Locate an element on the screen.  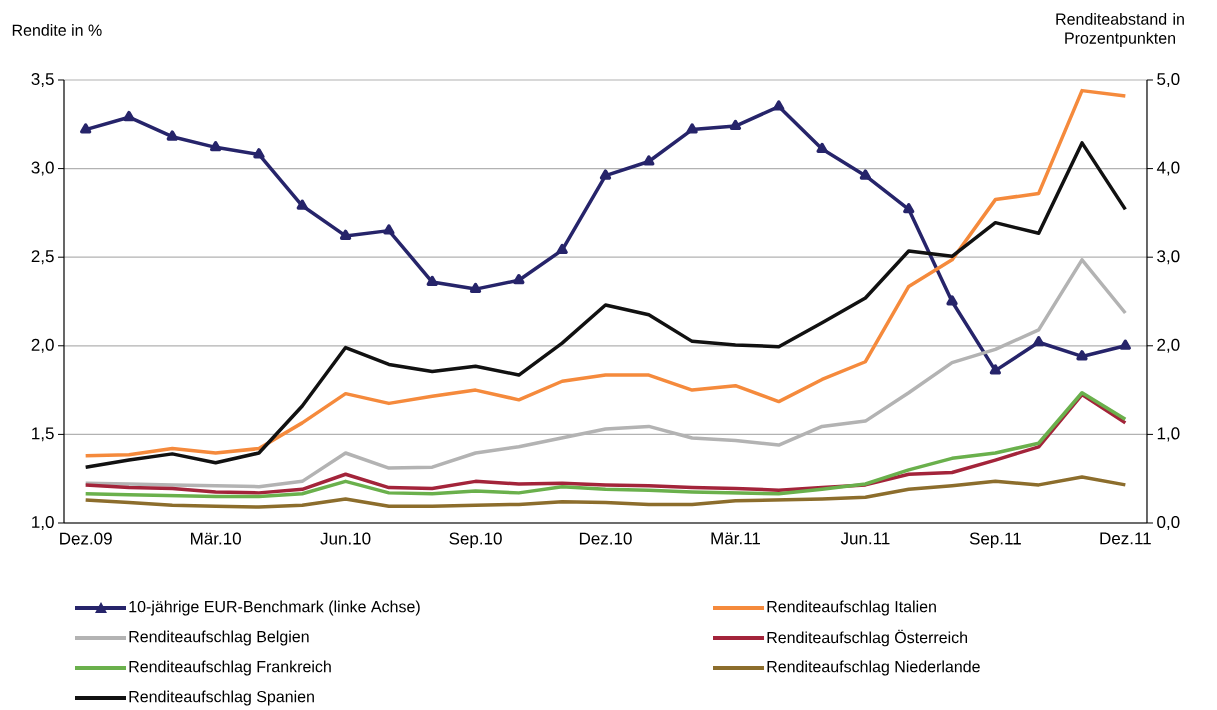
y-tick-label: 3,5 is located at coordinates (42, 80).